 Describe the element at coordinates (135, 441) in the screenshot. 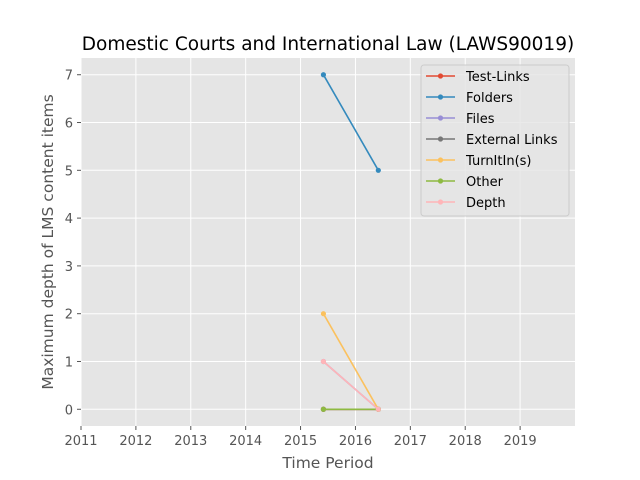

I see `x-tick-label: 2012` at that location.